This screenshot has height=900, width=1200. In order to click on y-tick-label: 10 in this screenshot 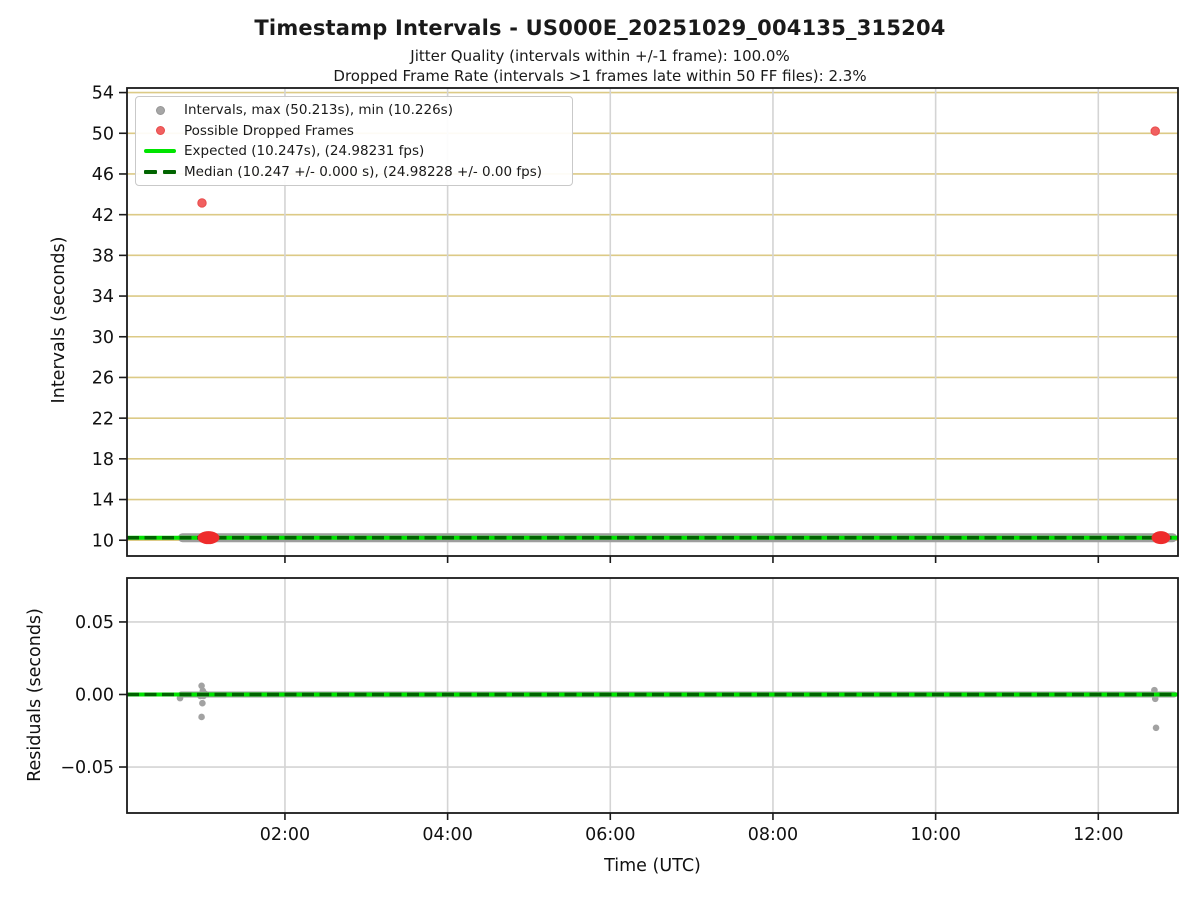, I will do `click(103, 541)`.